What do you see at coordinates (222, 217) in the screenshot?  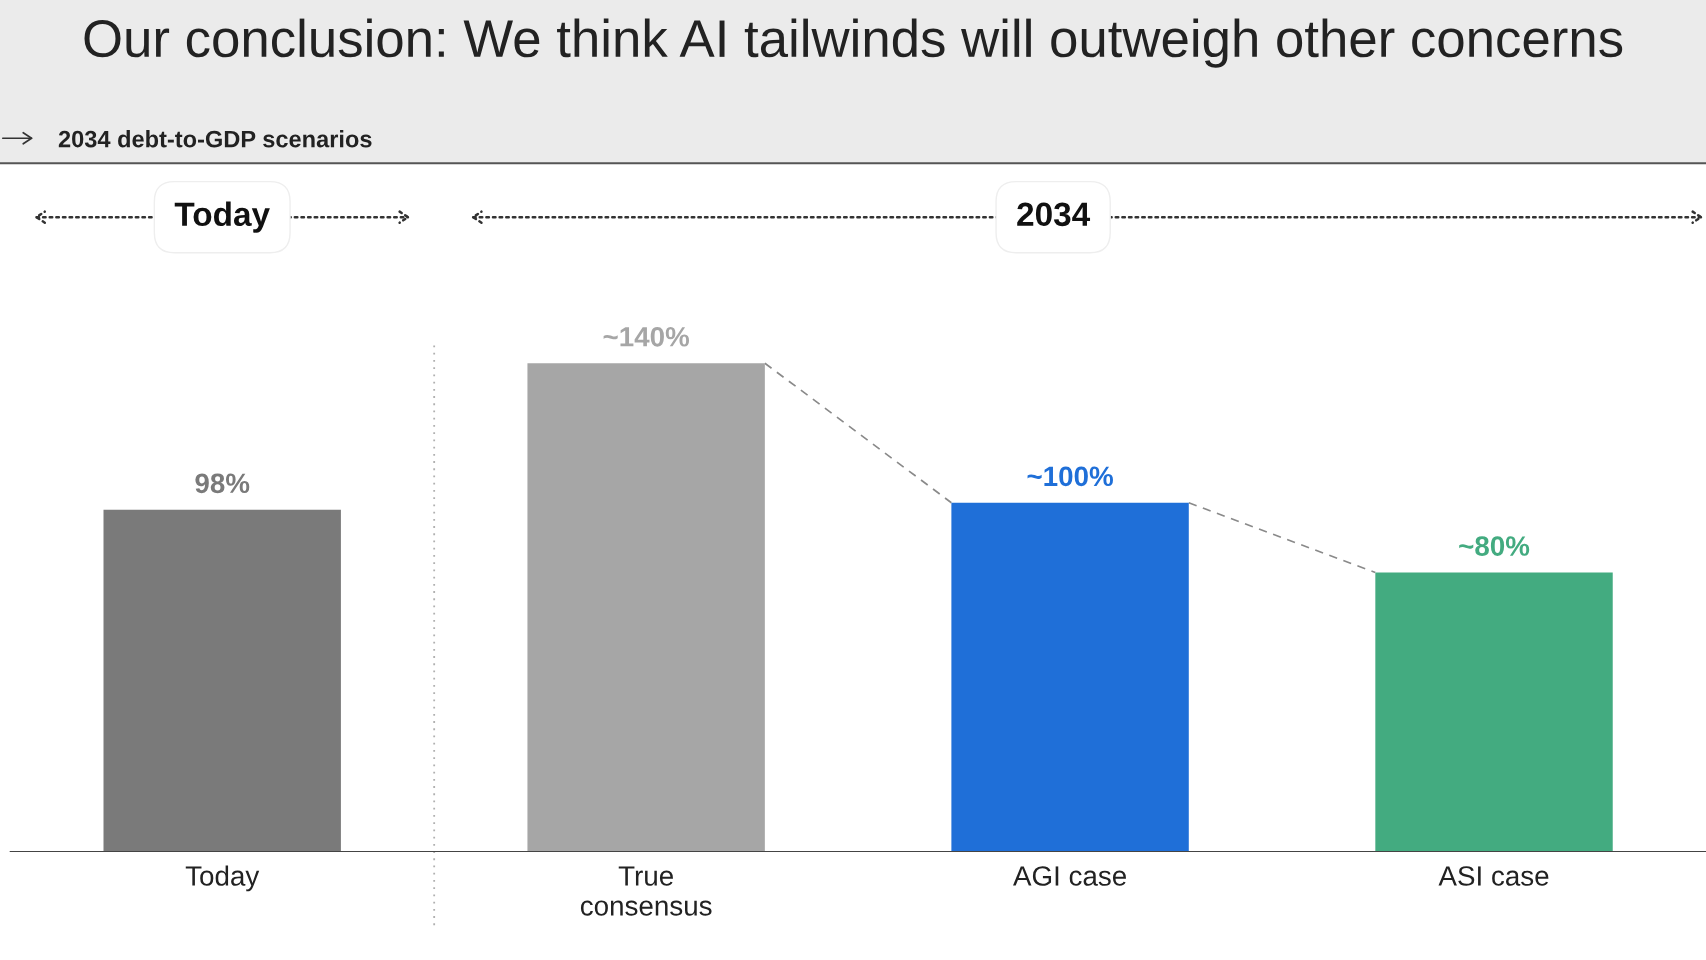 I see `text: Today` at bounding box center [222, 217].